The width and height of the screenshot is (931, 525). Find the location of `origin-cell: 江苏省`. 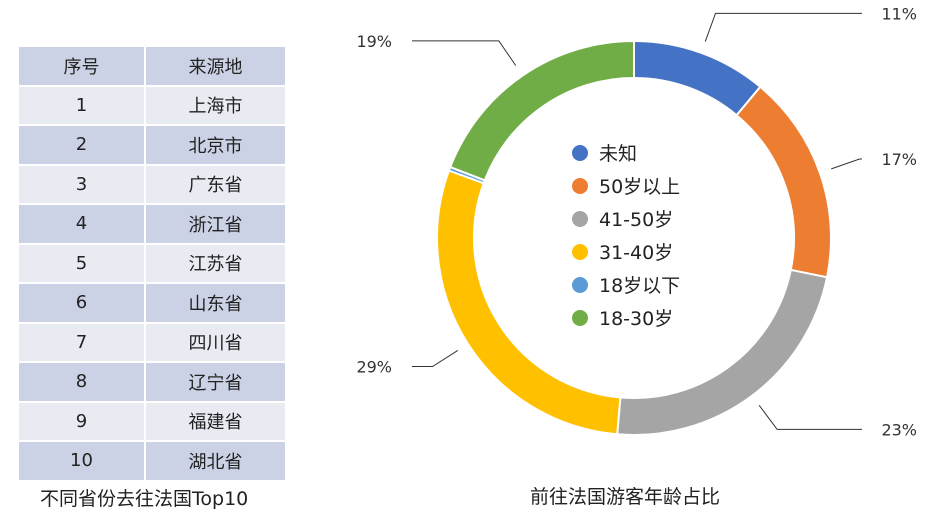

origin-cell: 江苏省 is located at coordinates (215, 263).